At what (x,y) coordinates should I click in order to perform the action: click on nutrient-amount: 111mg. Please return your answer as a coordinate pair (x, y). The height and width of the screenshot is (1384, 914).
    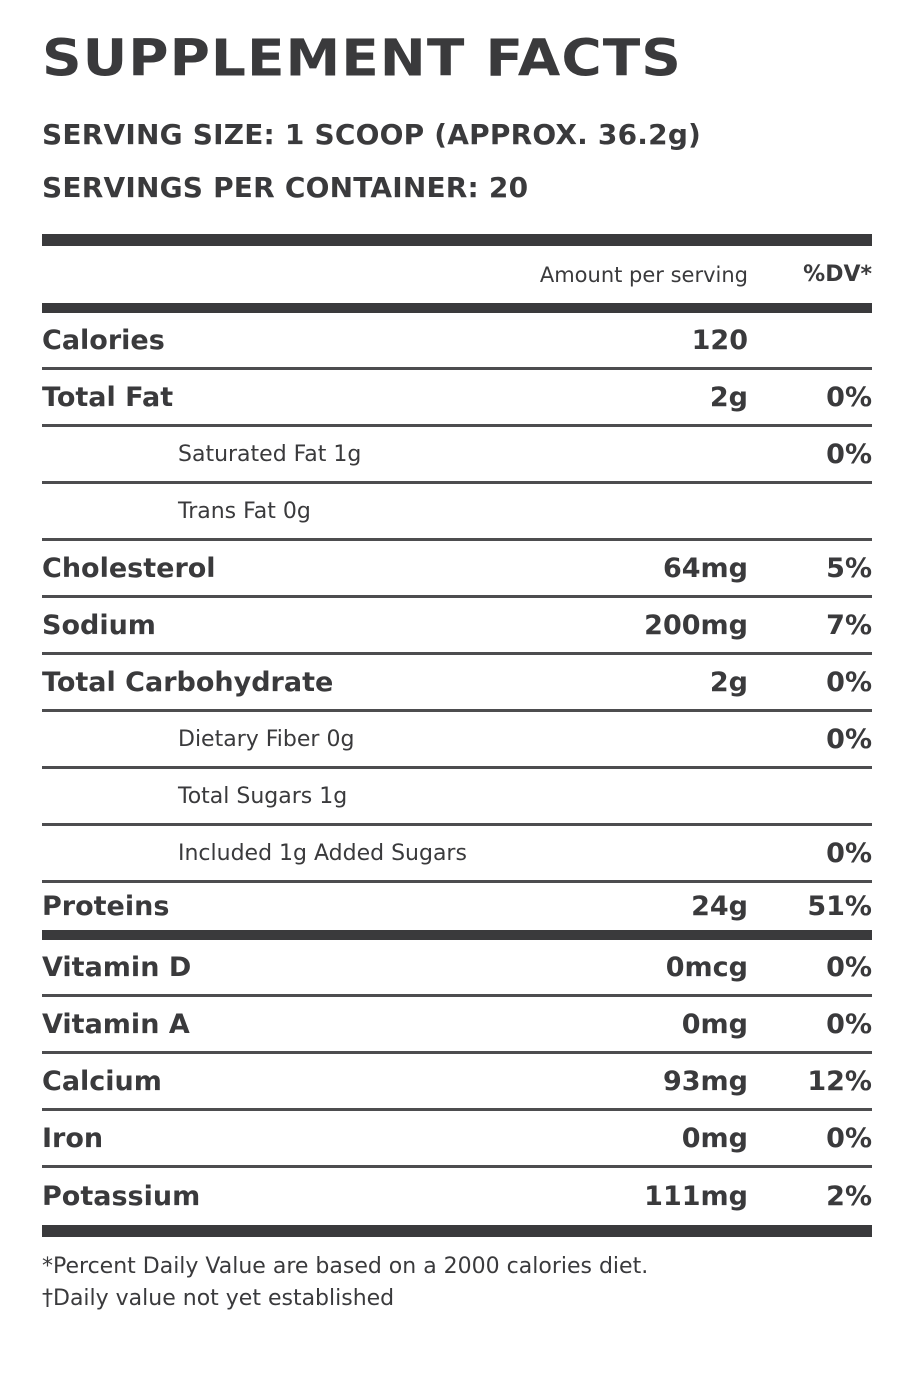
    Looking at the image, I should click on (696, 1196).